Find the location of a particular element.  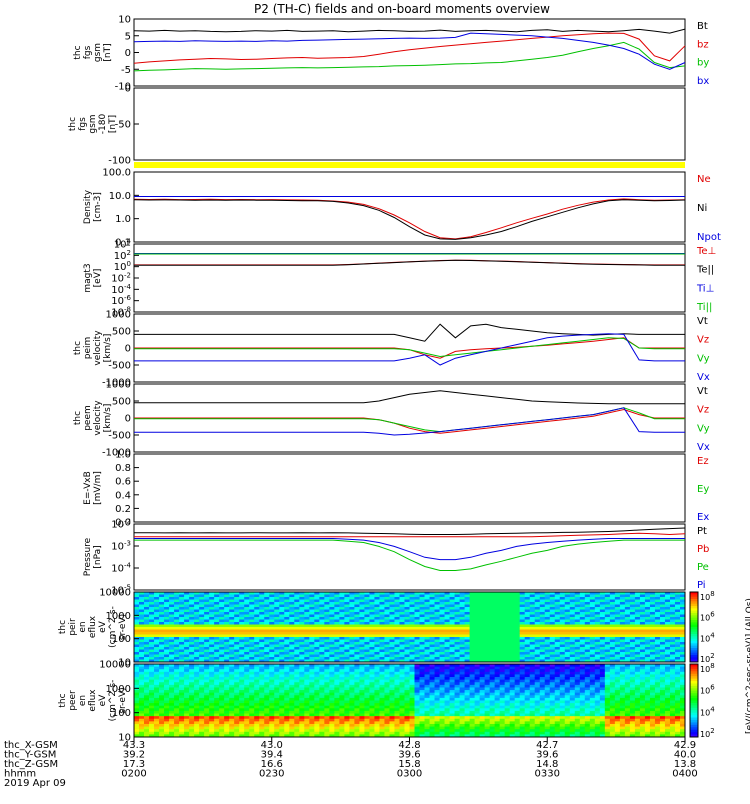

footer-value: 0330 is located at coordinates (547, 774).